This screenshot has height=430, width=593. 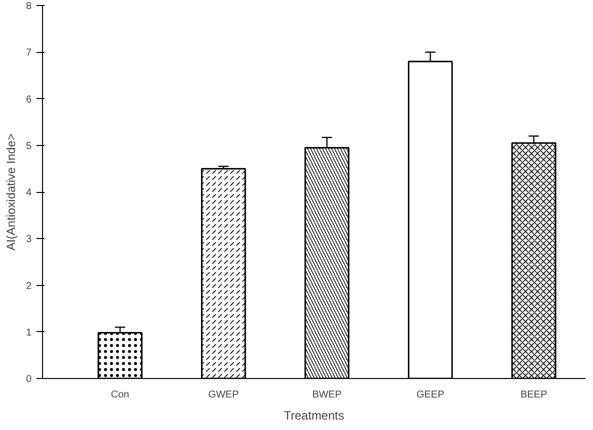 I want to click on y-tick-label: 2, so click(x=29, y=286).